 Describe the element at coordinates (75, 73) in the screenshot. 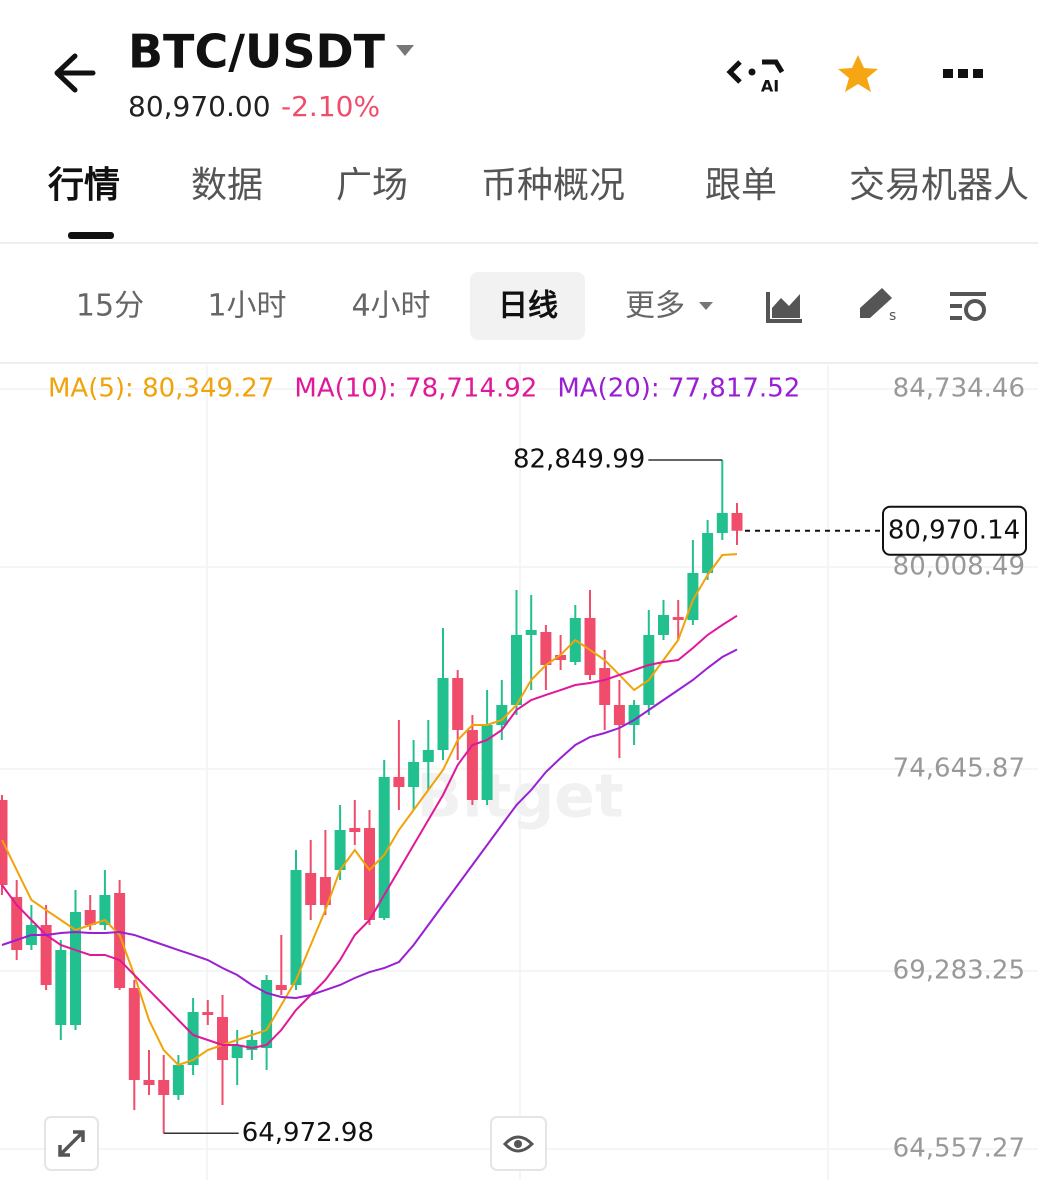

I see `back-button` at that location.